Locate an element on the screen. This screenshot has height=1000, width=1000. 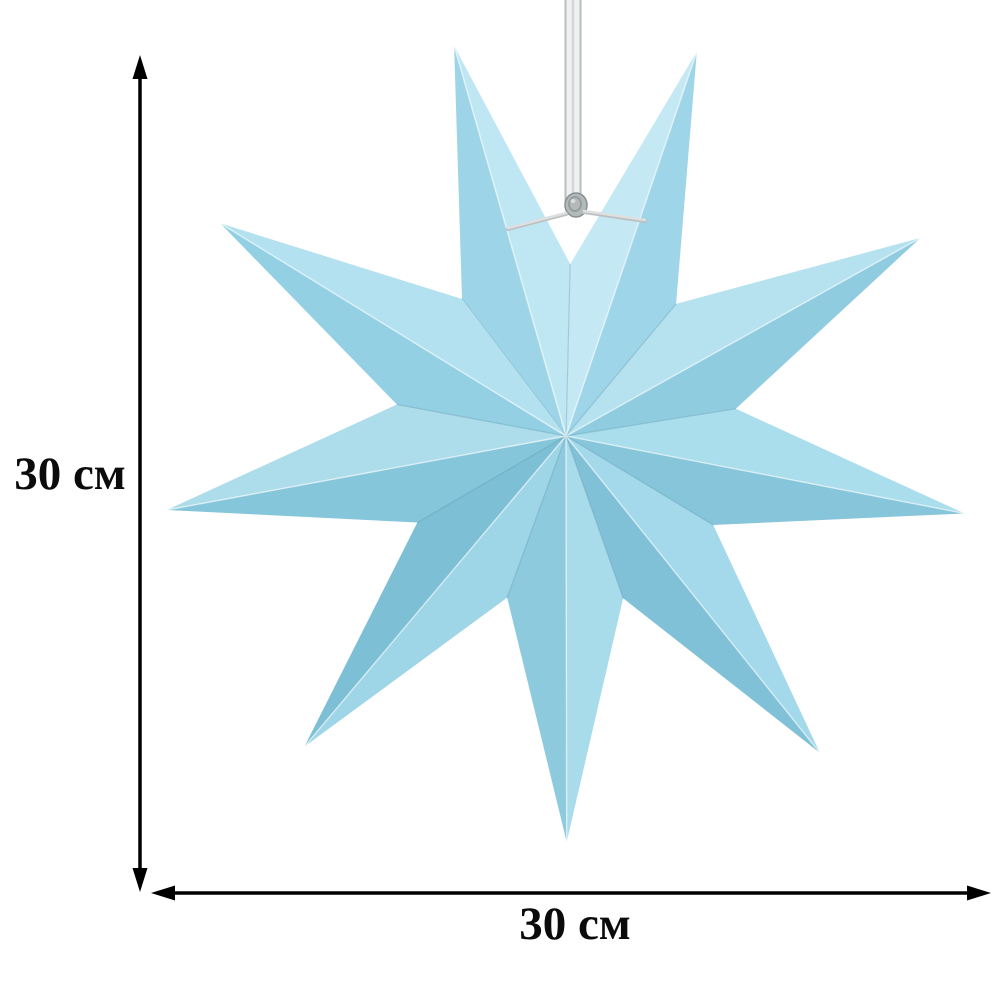
height-arrow-head-down is located at coordinates (140, 880).